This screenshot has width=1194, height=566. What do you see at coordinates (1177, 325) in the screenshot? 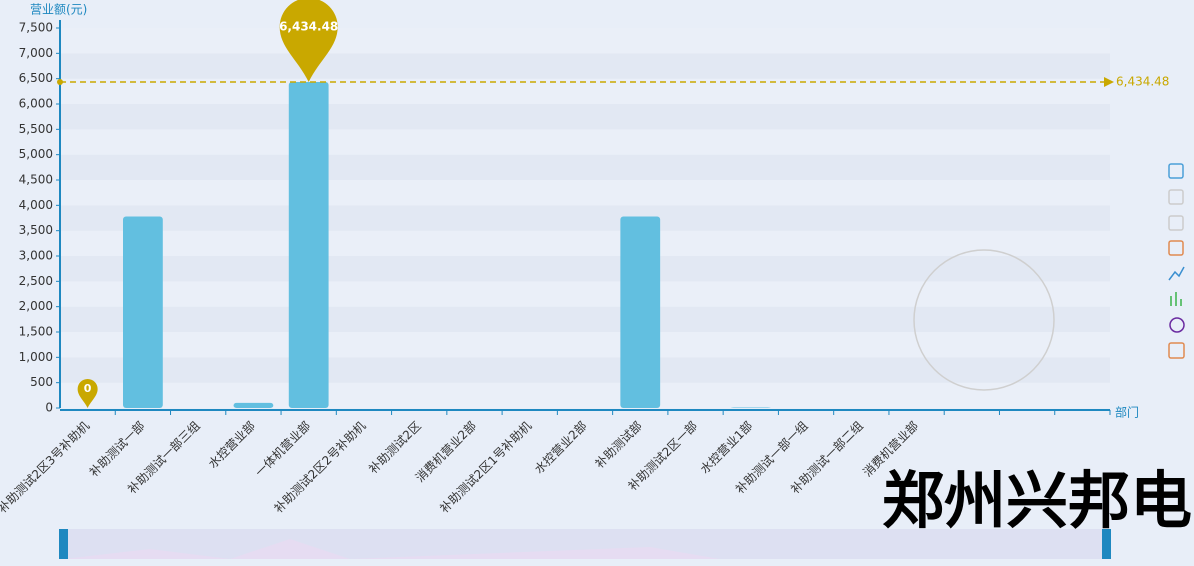
I see `tool-restore` at bounding box center [1177, 325].